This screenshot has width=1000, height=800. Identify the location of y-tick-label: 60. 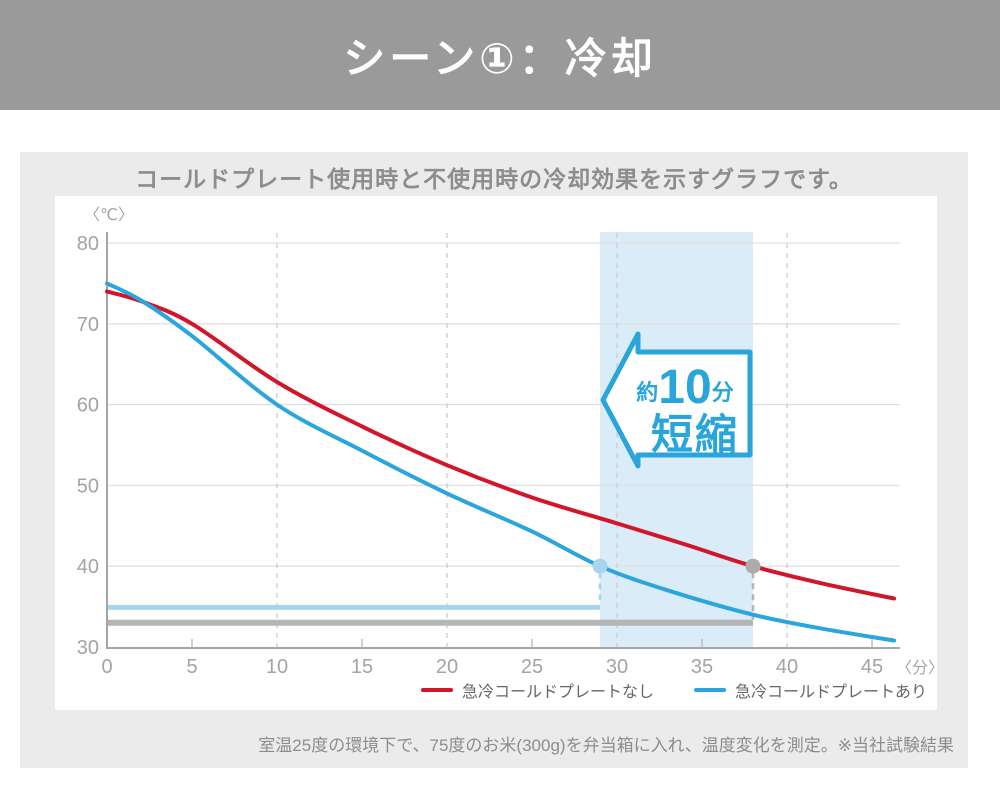
(88, 406).